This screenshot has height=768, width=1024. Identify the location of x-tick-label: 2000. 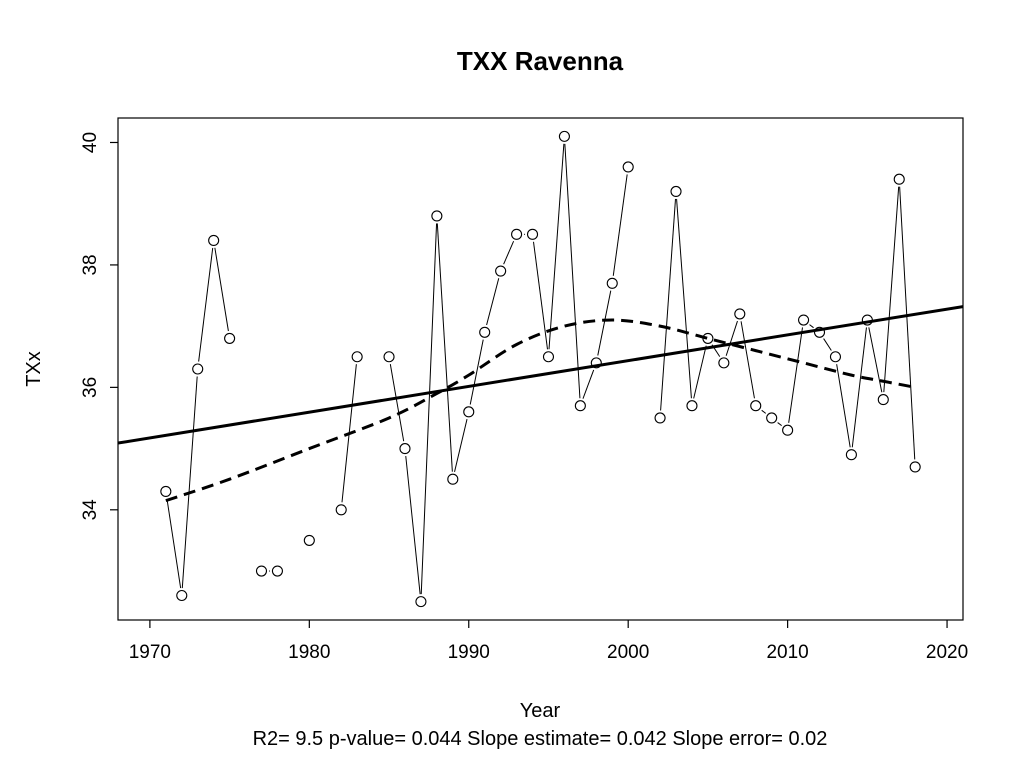
(628, 652).